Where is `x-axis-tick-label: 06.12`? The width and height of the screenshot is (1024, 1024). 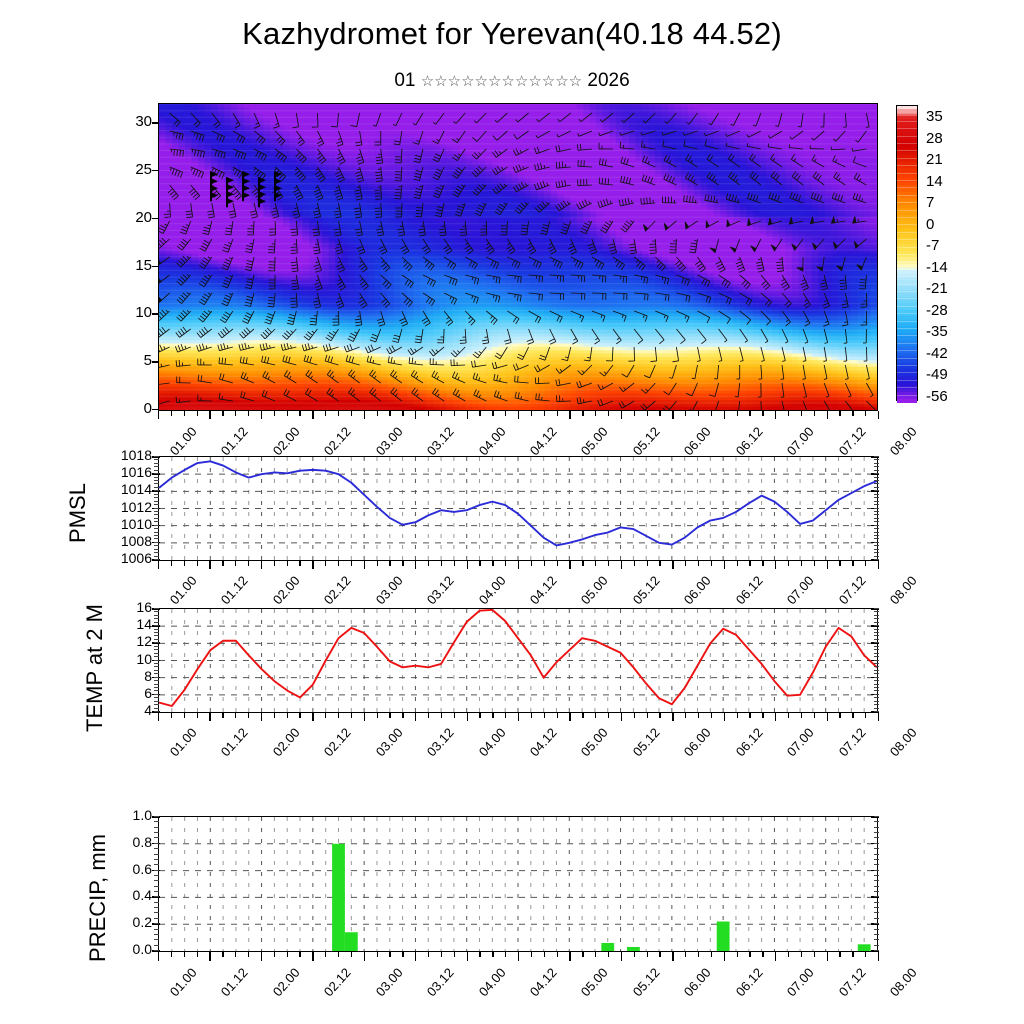
x-axis-tick-label: 06.12 is located at coordinates (749, 742).